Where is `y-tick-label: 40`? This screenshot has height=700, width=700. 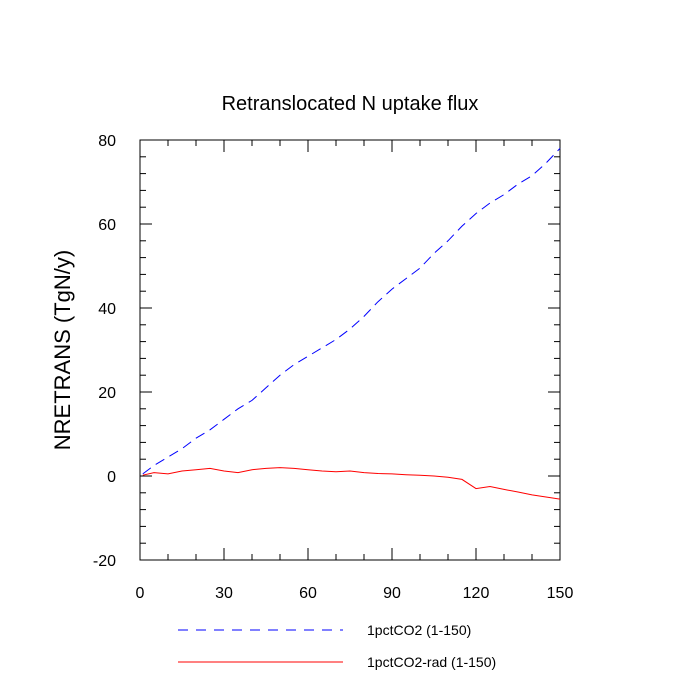 y-tick-label: 40 is located at coordinates (107, 309).